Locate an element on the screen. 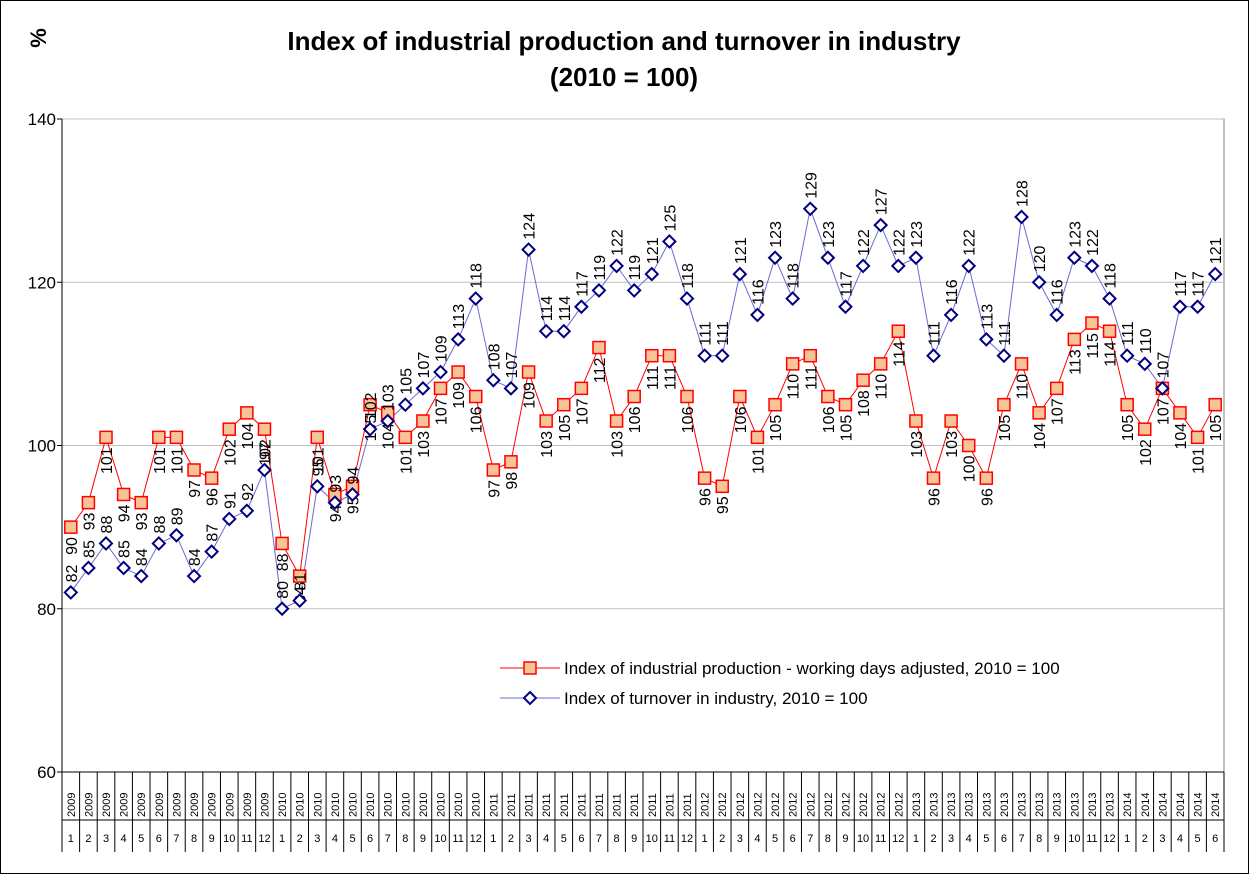 The image size is (1249, 874). data-label: 116 is located at coordinates (1058, 292).